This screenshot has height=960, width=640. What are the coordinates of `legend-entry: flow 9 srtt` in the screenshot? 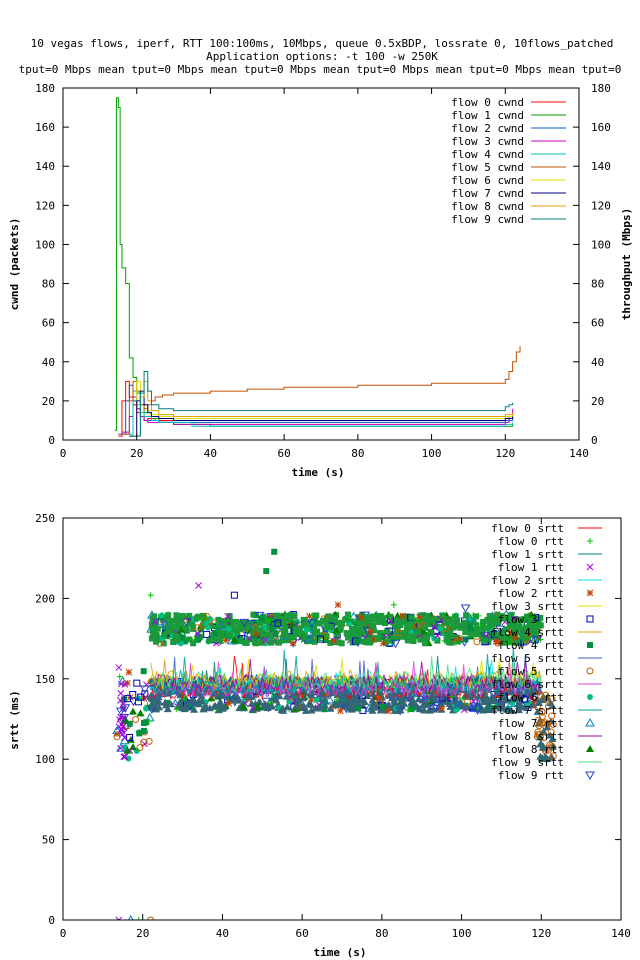 It's located at (527, 762).